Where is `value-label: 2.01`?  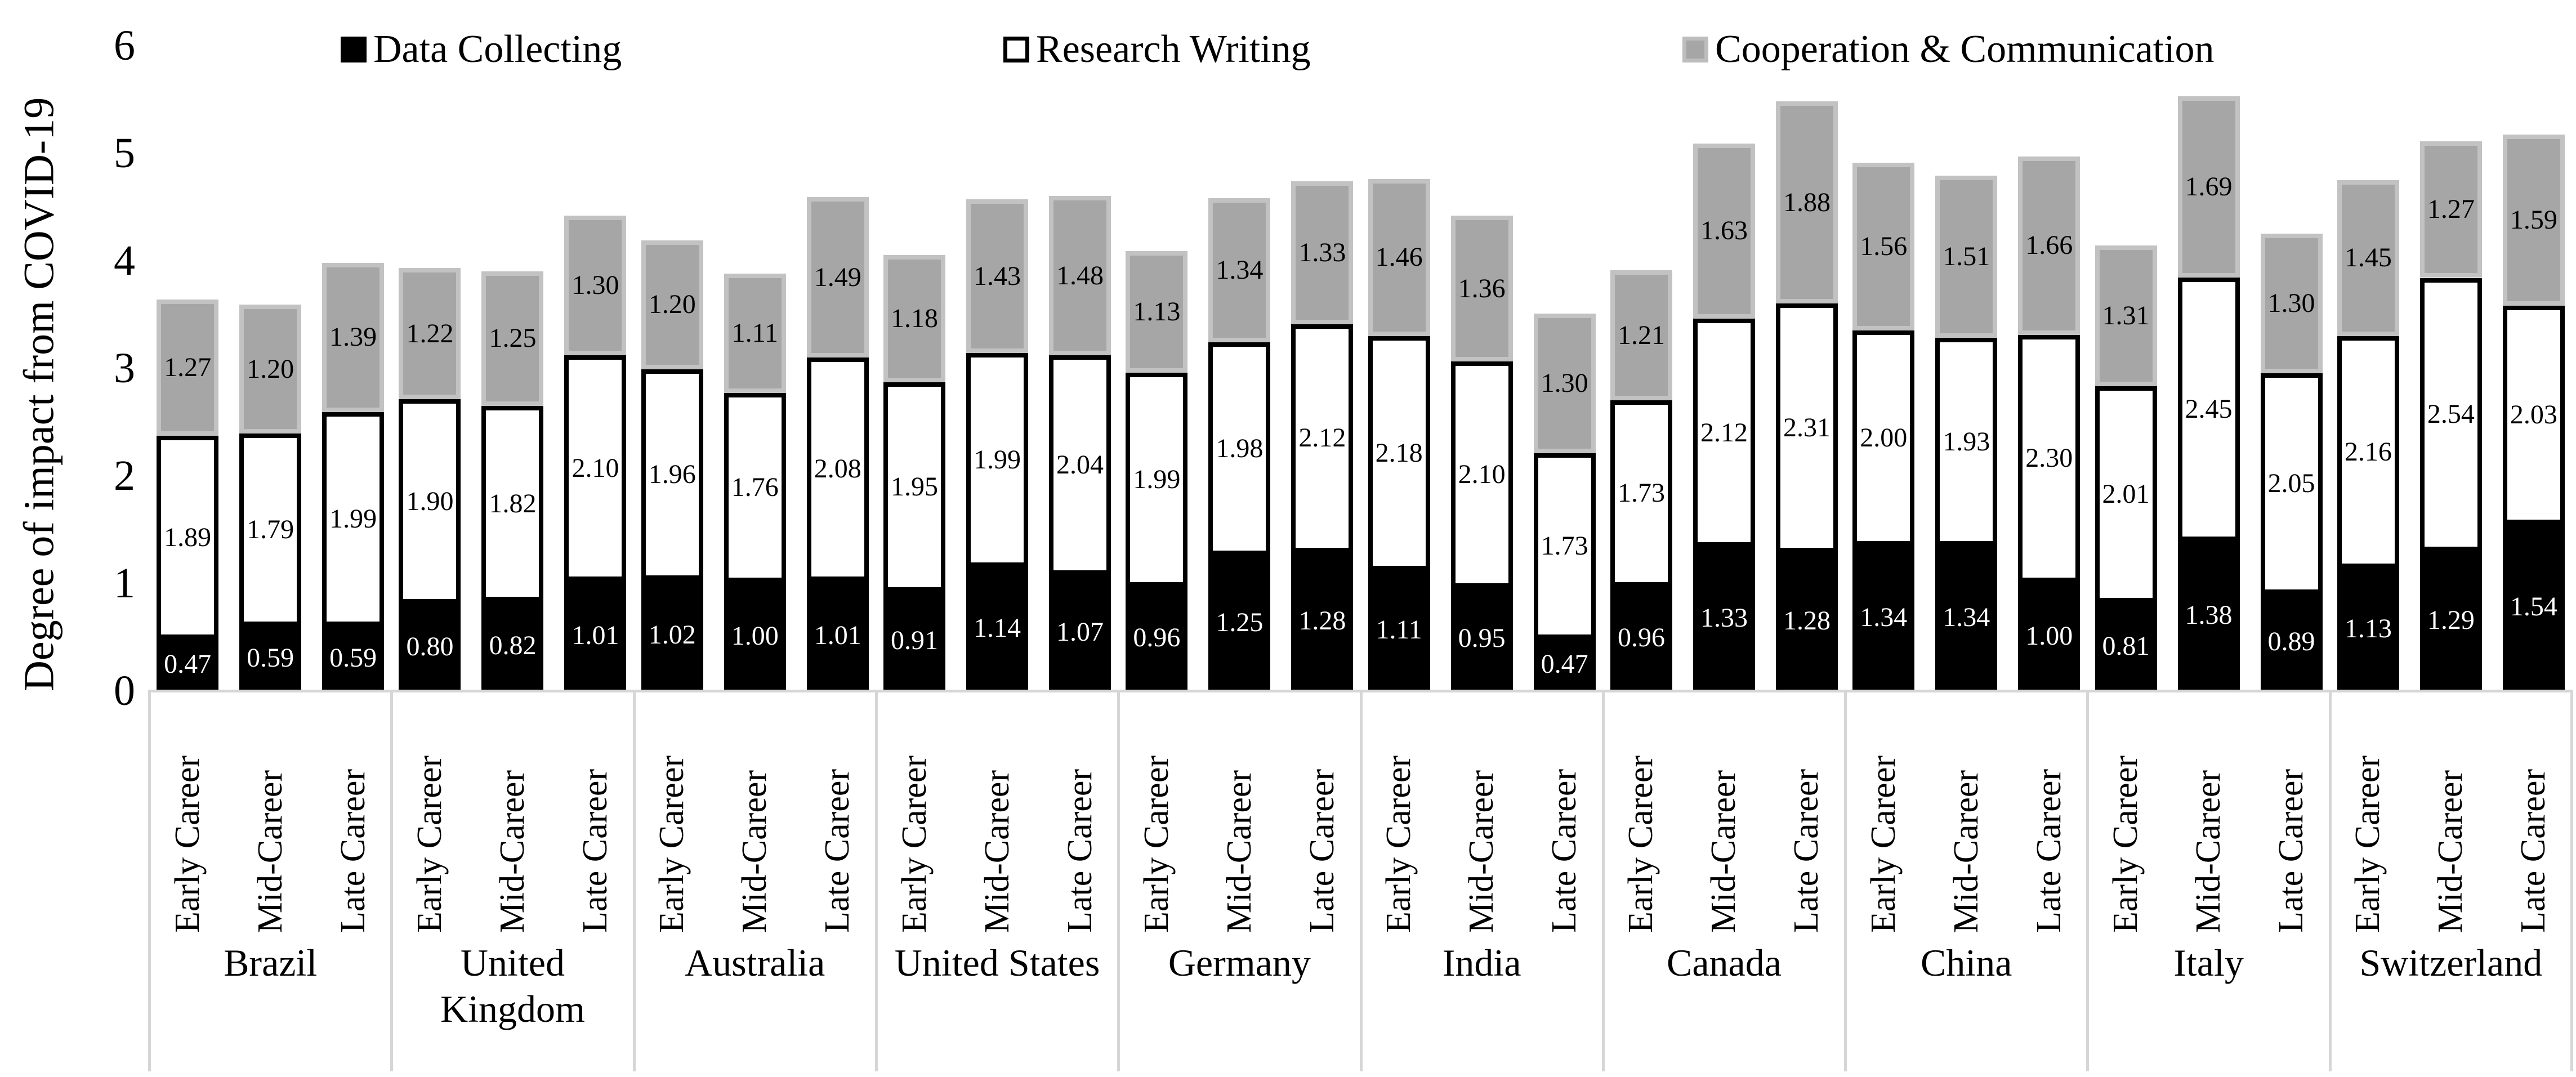 value-label: 2.01 is located at coordinates (2126, 494).